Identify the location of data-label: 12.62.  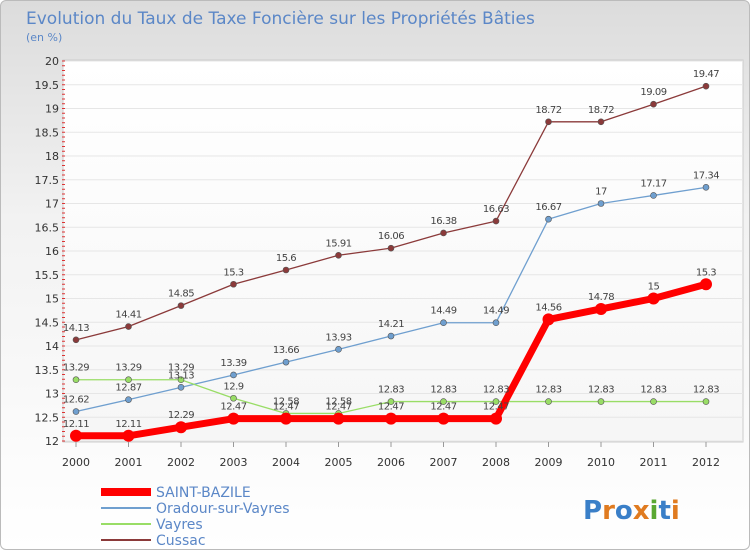
(76, 400).